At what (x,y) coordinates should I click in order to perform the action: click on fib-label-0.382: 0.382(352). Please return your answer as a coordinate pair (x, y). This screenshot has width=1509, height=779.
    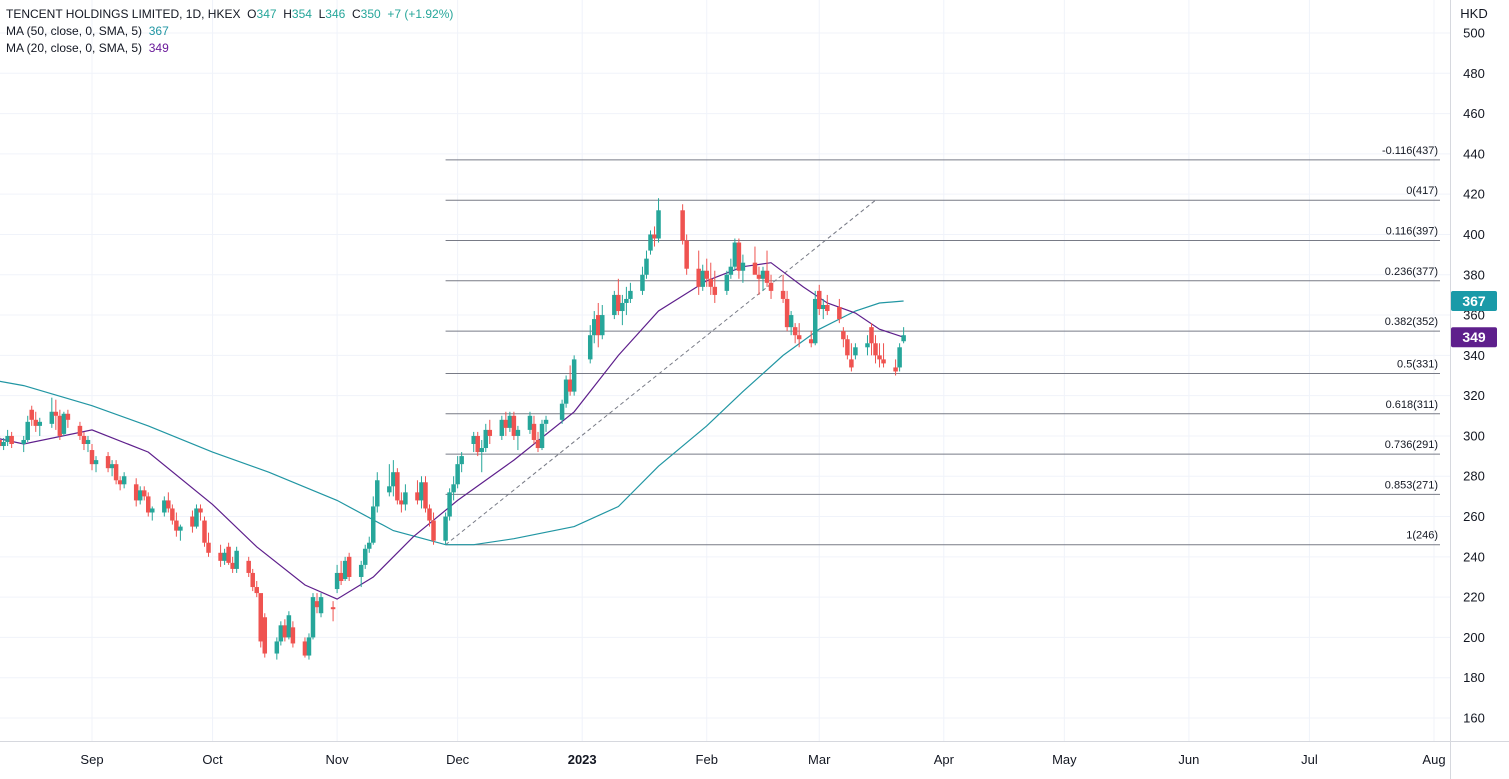
    Looking at the image, I should click on (1411, 322).